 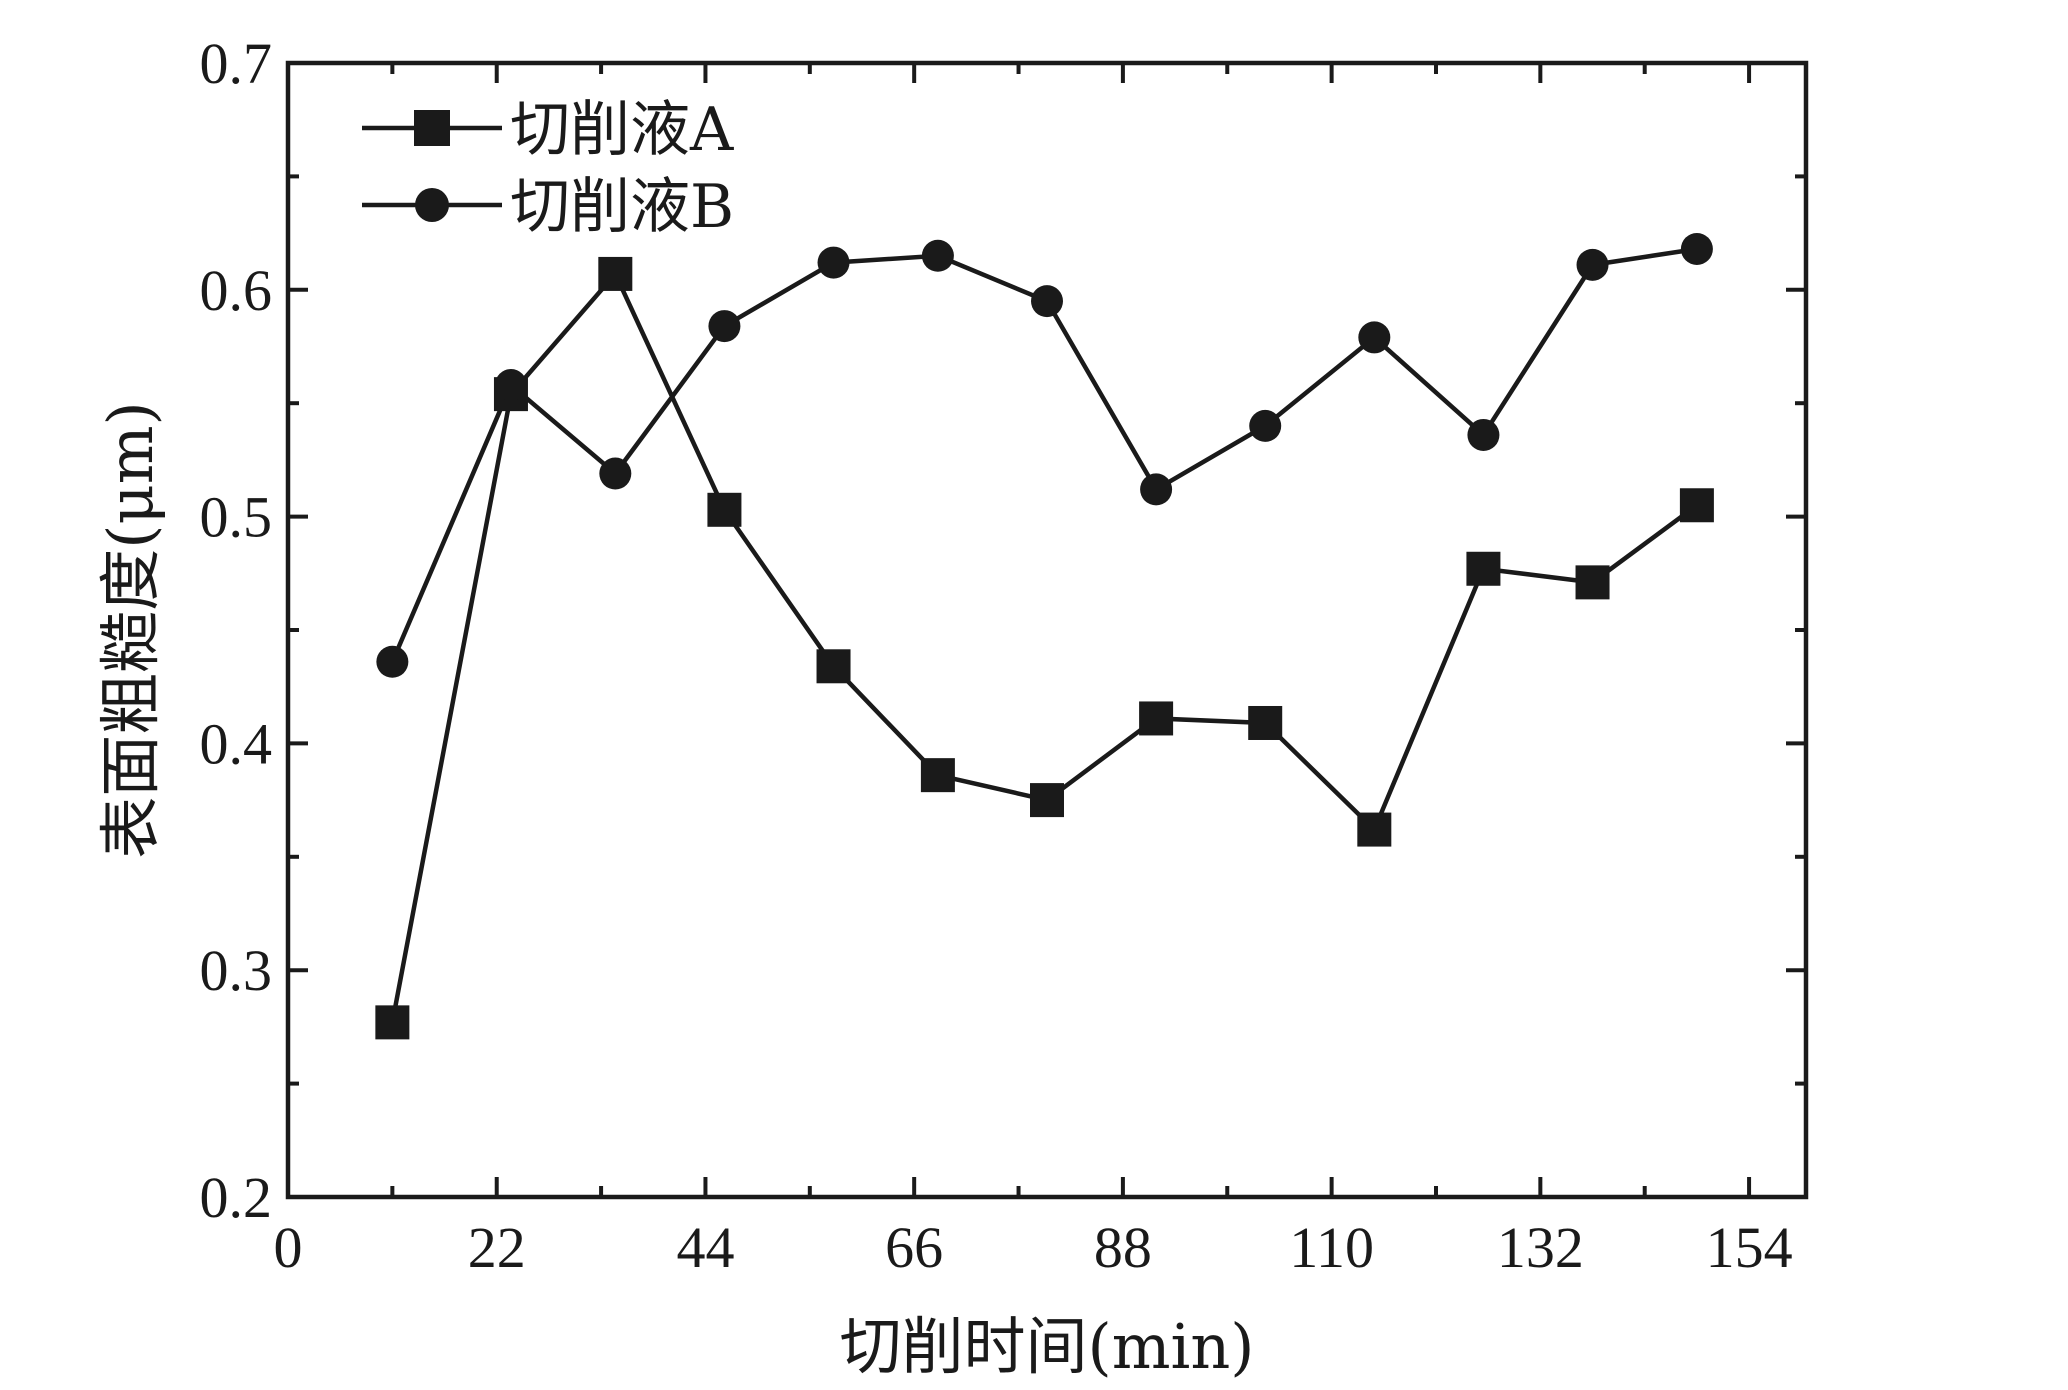 I want to click on legend-entry-b: 切削液B, so click(x=548, y=207).